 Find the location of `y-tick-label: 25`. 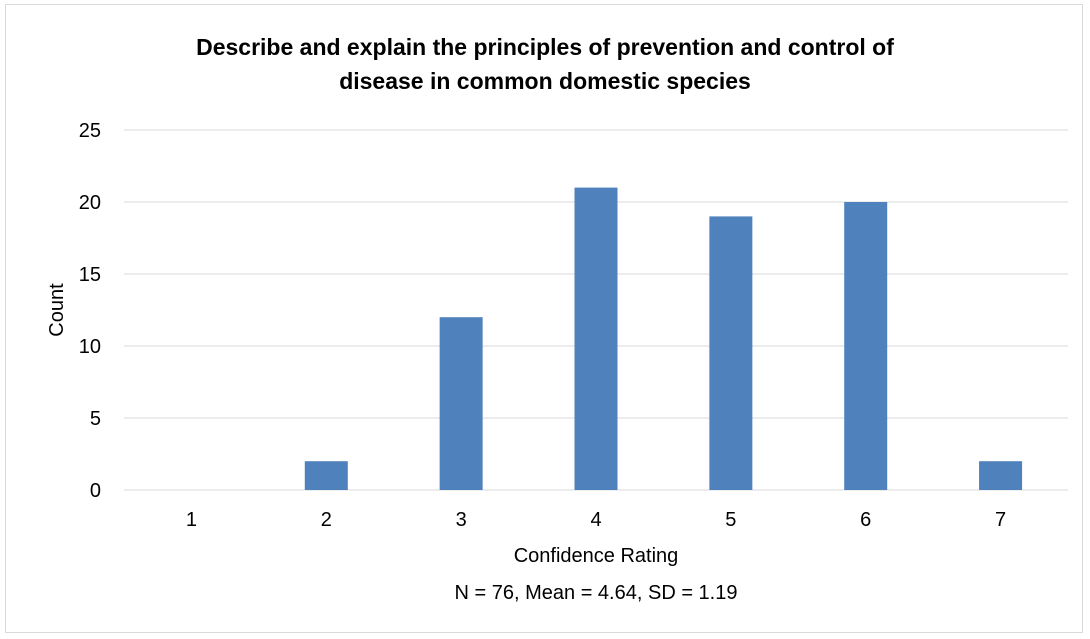

y-tick-label: 25 is located at coordinates (90, 131).